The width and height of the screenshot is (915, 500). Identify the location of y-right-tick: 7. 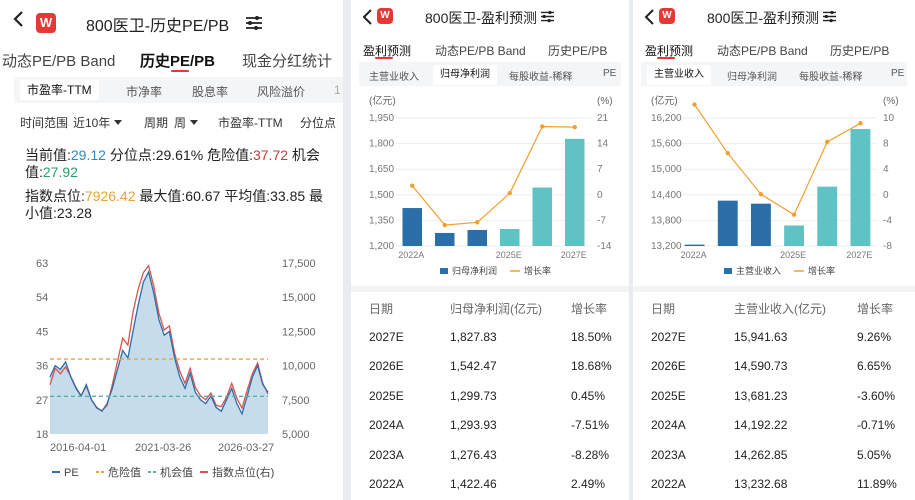
(600, 169).